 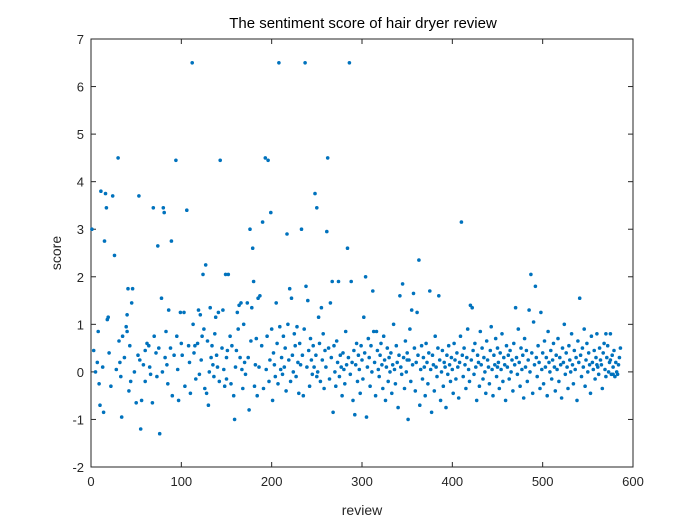 I want to click on x-tick-label: 400, so click(x=452, y=481).